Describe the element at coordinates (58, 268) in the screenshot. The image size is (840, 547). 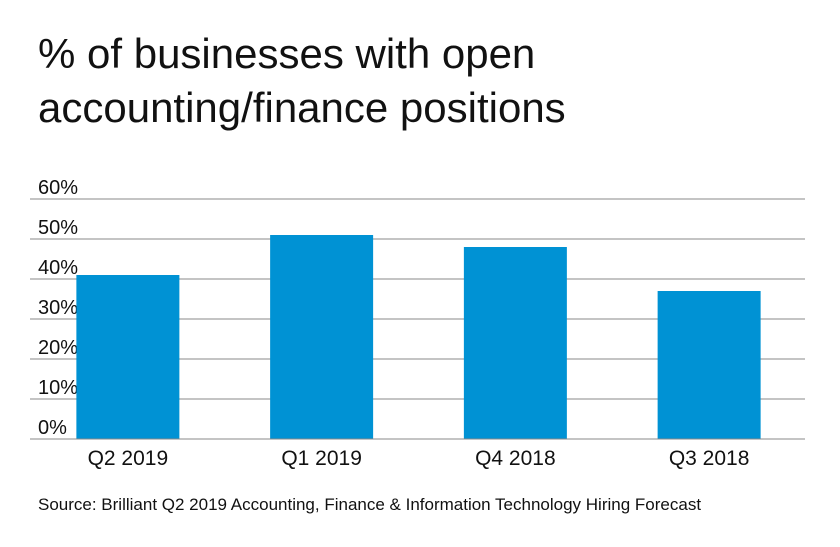
I see `y-tick-label-4: 40%` at that location.